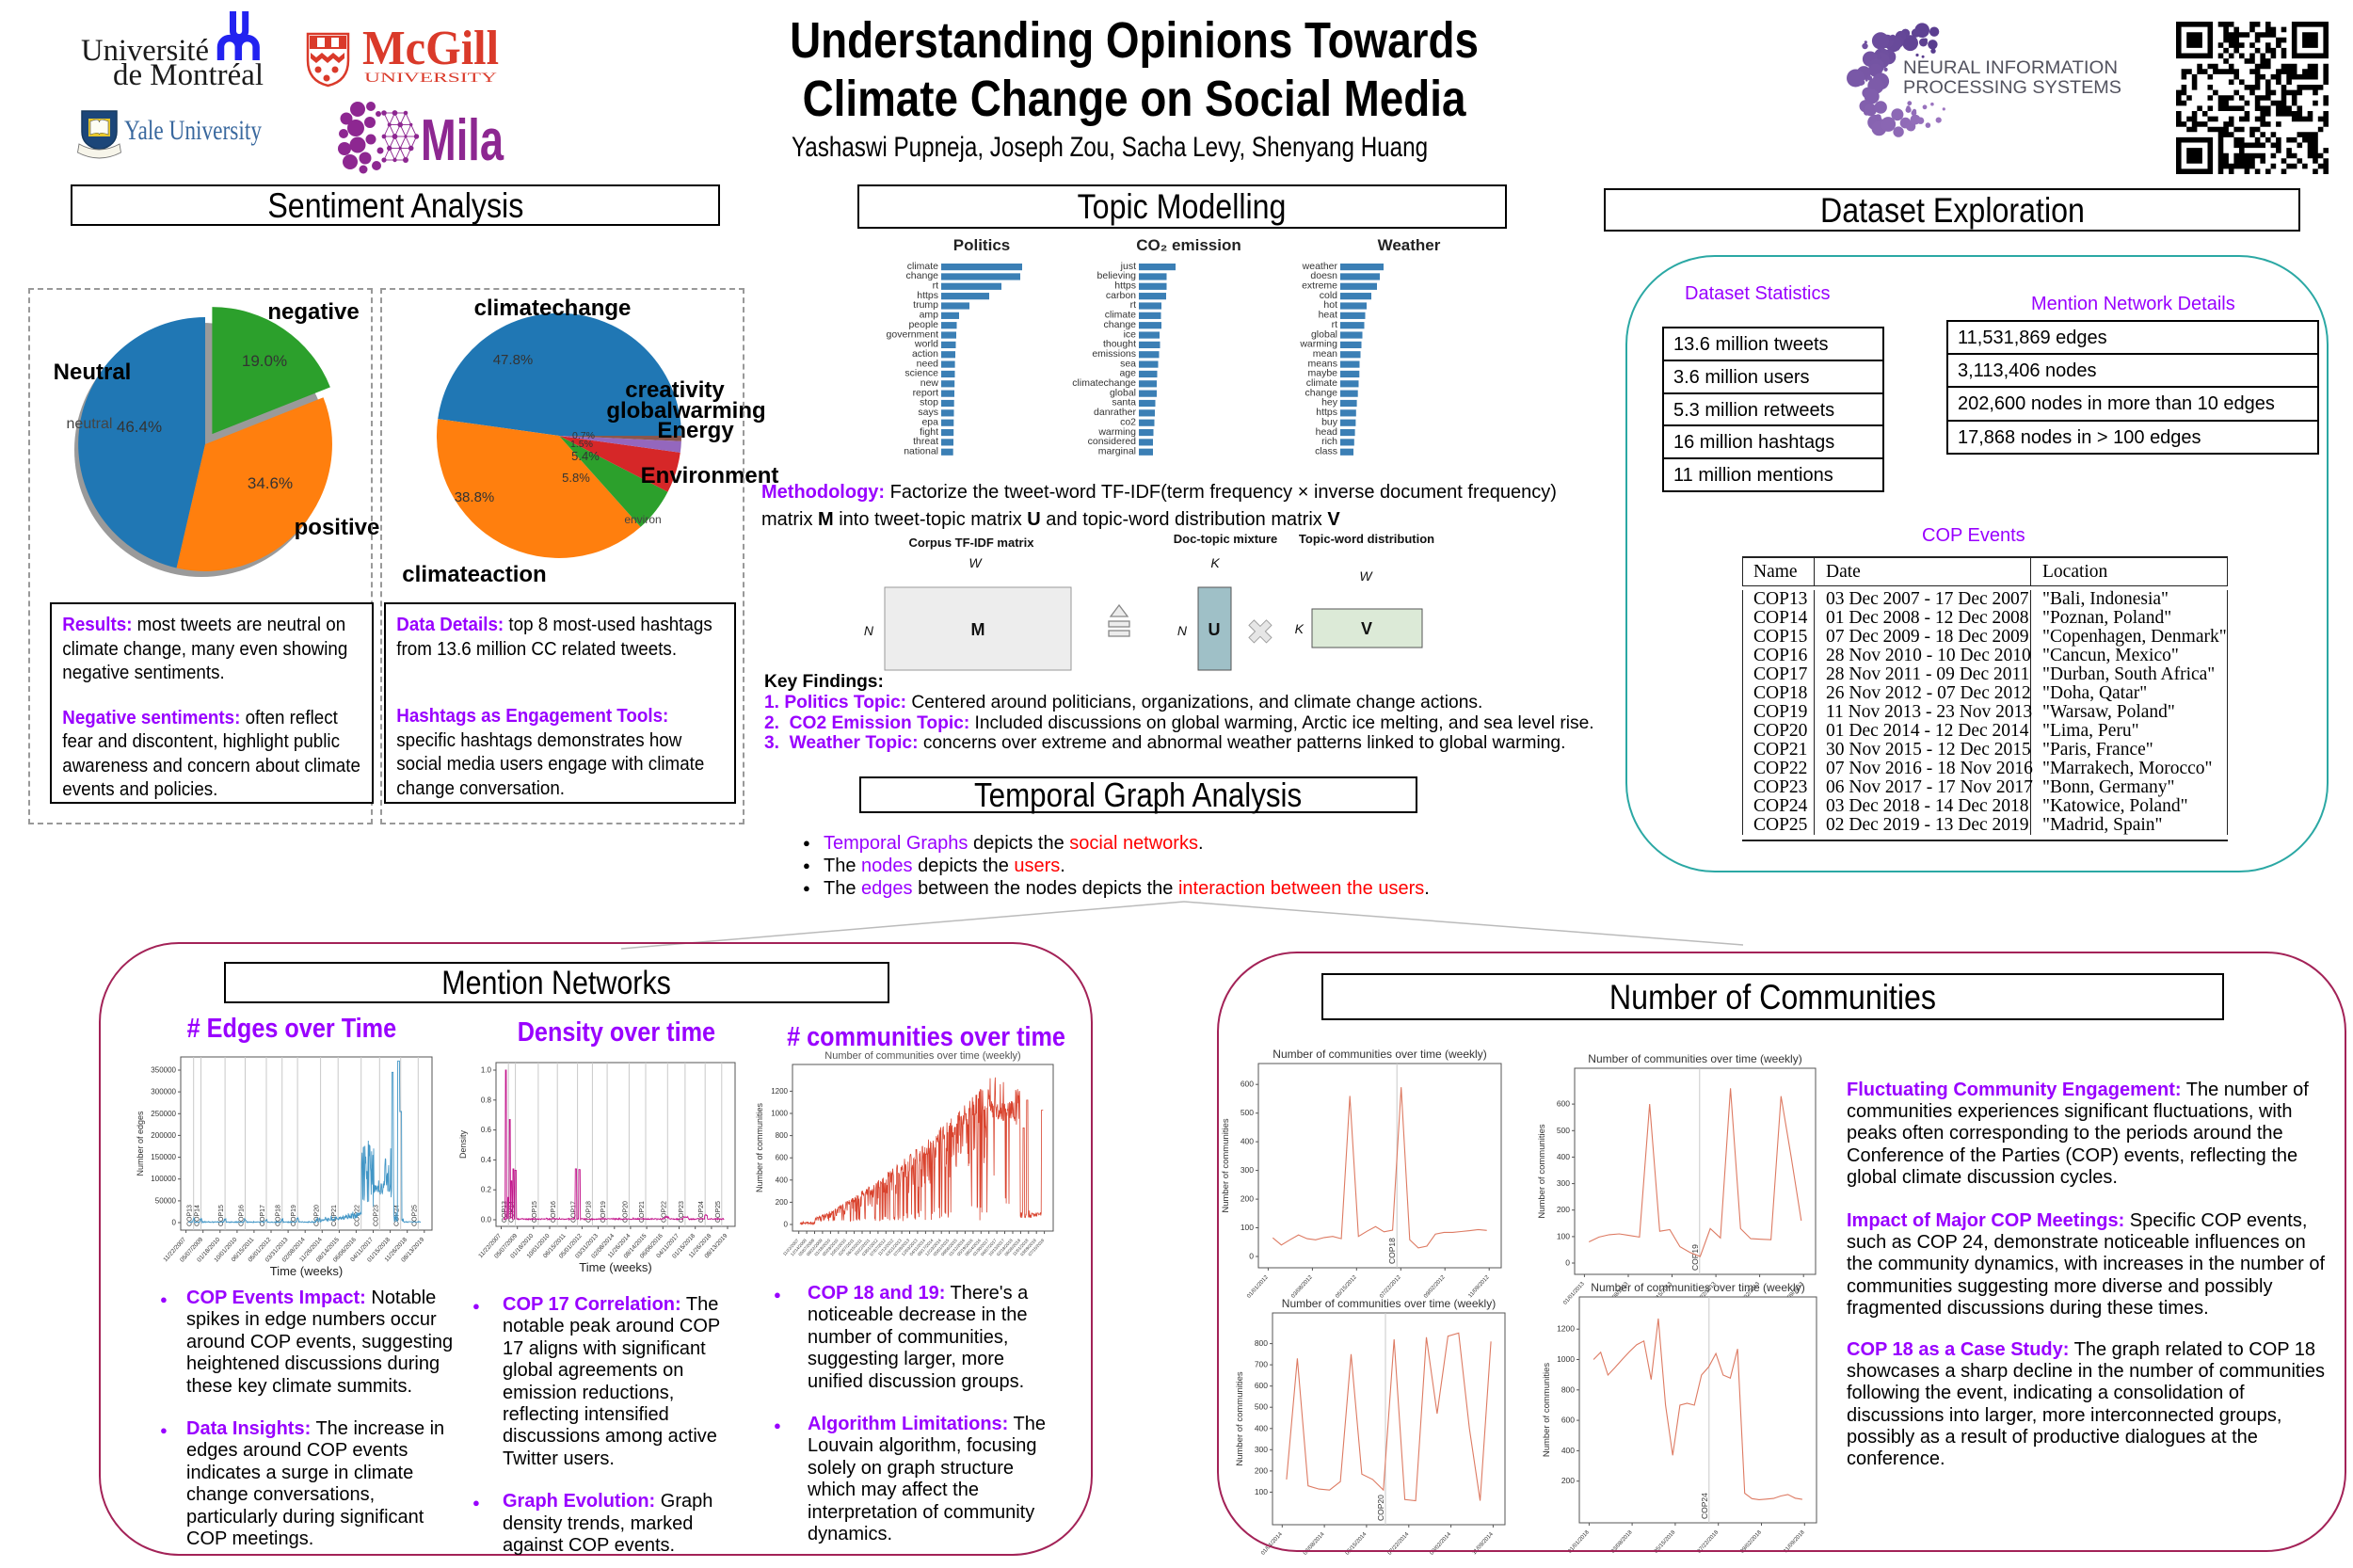 This screenshot has width=2353, height=1568. What do you see at coordinates (1119, 344) in the screenshot?
I see `svg-text: thought` at bounding box center [1119, 344].